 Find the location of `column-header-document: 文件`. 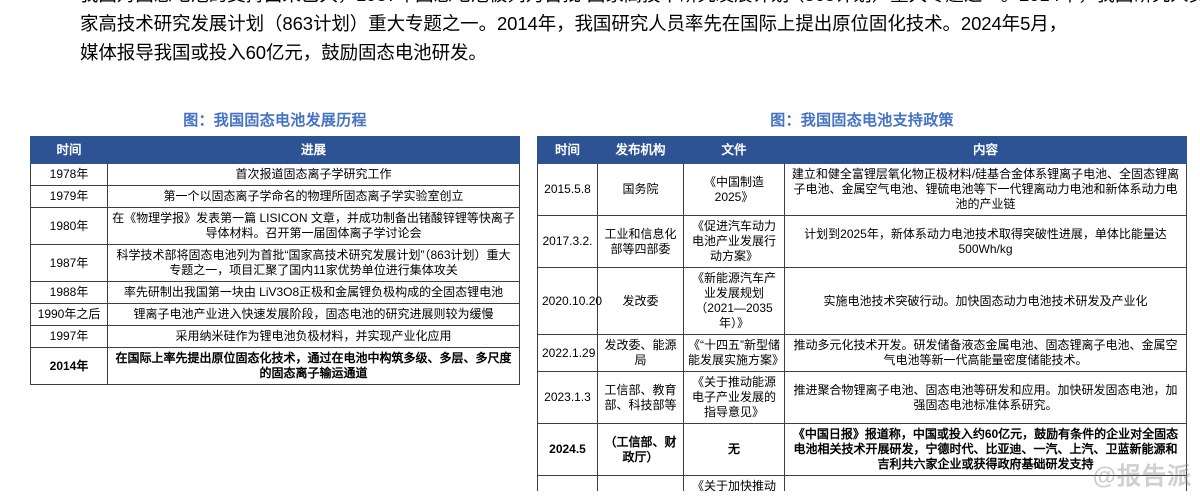

column-header-document: 文件 is located at coordinates (734, 150).